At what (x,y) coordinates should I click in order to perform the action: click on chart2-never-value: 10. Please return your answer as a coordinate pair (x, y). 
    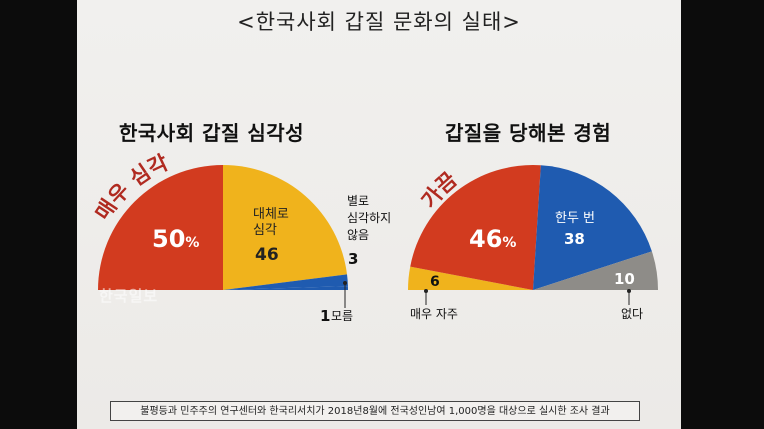
    Looking at the image, I should click on (624, 279).